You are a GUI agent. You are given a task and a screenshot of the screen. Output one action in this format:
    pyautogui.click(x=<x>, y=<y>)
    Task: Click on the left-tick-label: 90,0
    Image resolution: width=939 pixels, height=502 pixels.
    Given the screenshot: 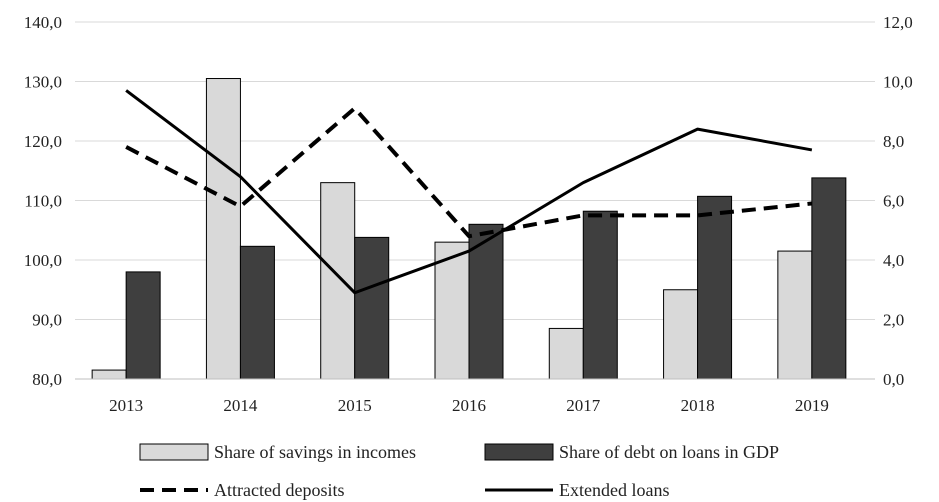 What is the action you would take?
    pyautogui.click(x=47, y=320)
    